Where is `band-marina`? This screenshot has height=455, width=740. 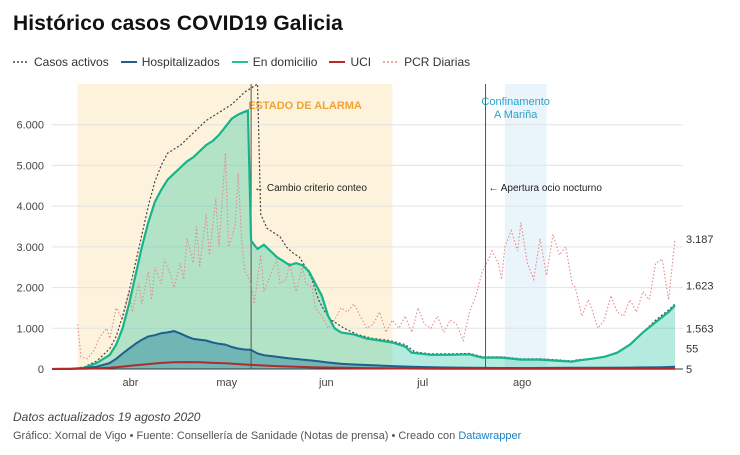
band-marina is located at coordinates (525, 226).